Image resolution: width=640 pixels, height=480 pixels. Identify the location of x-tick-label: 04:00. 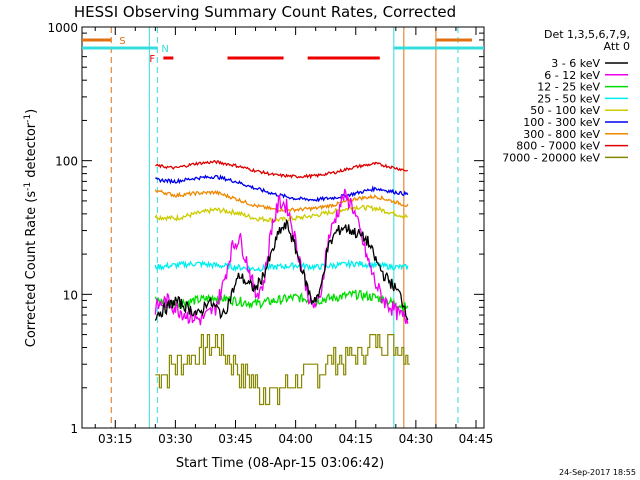
(295, 439).